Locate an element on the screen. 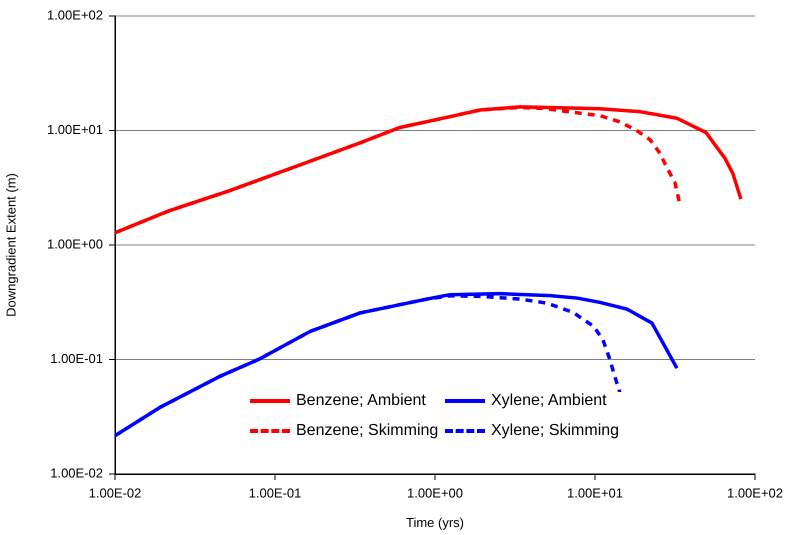  x-tick-label: 1.00E+02 is located at coordinates (755, 492).